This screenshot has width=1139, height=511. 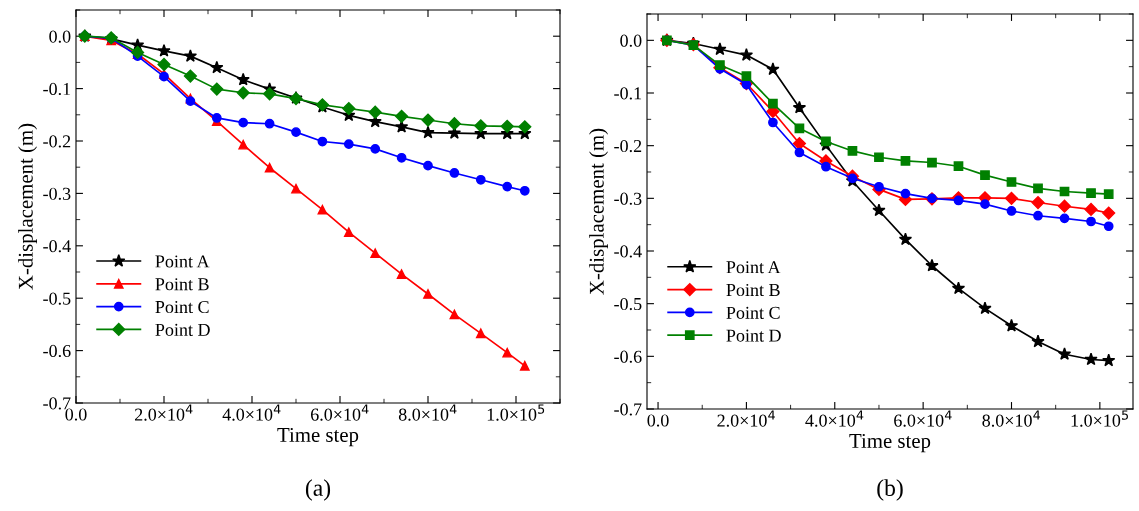 What do you see at coordinates (890, 490) in the screenshot?
I see `text: (b)` at bounding box center [890, 490].